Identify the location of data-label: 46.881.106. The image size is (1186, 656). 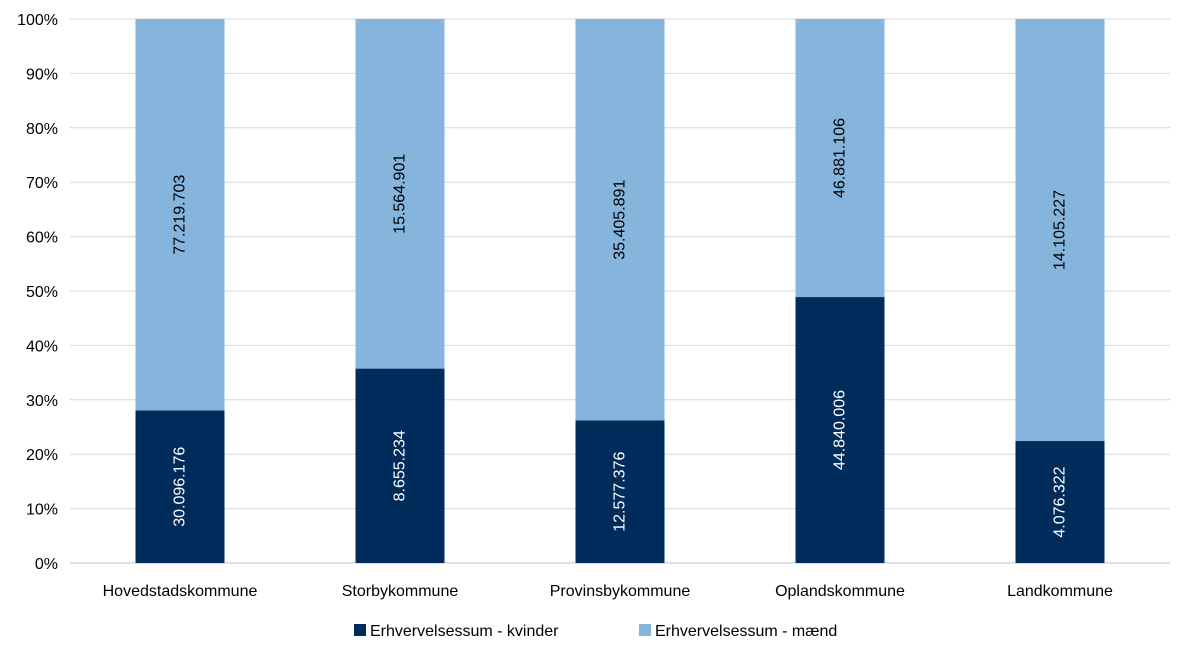
(840, 158).